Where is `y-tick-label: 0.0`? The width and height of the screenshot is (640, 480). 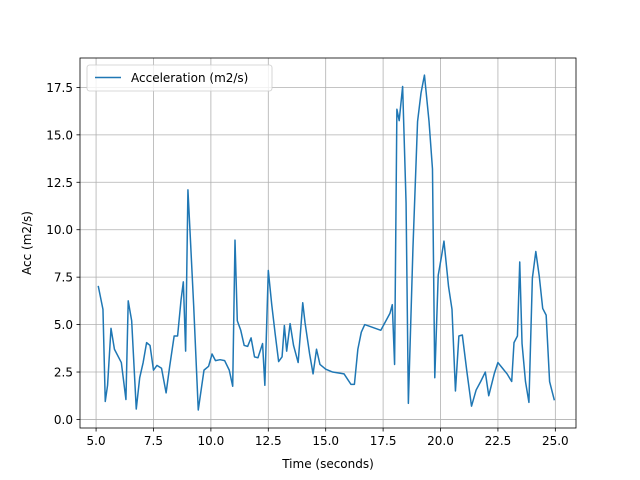
y-tick-label: 0.0 is located at coordinates (63, 420).